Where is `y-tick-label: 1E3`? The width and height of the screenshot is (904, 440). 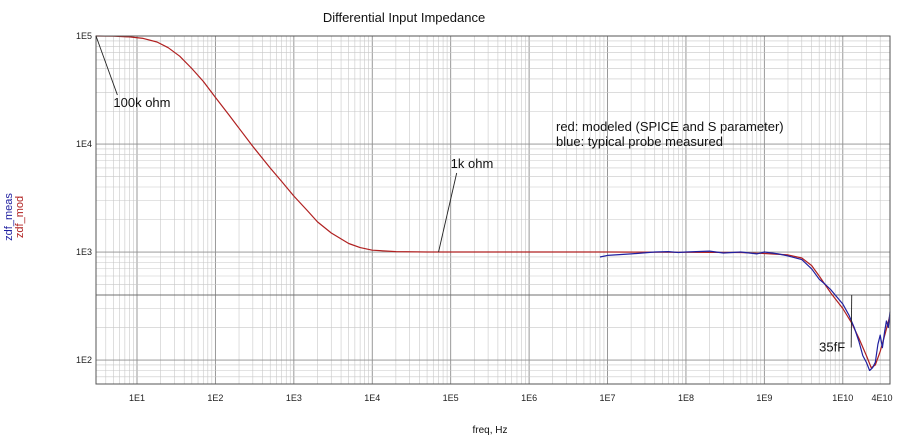 y-tick-label: 1E3 is located at coordinates (84, 252).